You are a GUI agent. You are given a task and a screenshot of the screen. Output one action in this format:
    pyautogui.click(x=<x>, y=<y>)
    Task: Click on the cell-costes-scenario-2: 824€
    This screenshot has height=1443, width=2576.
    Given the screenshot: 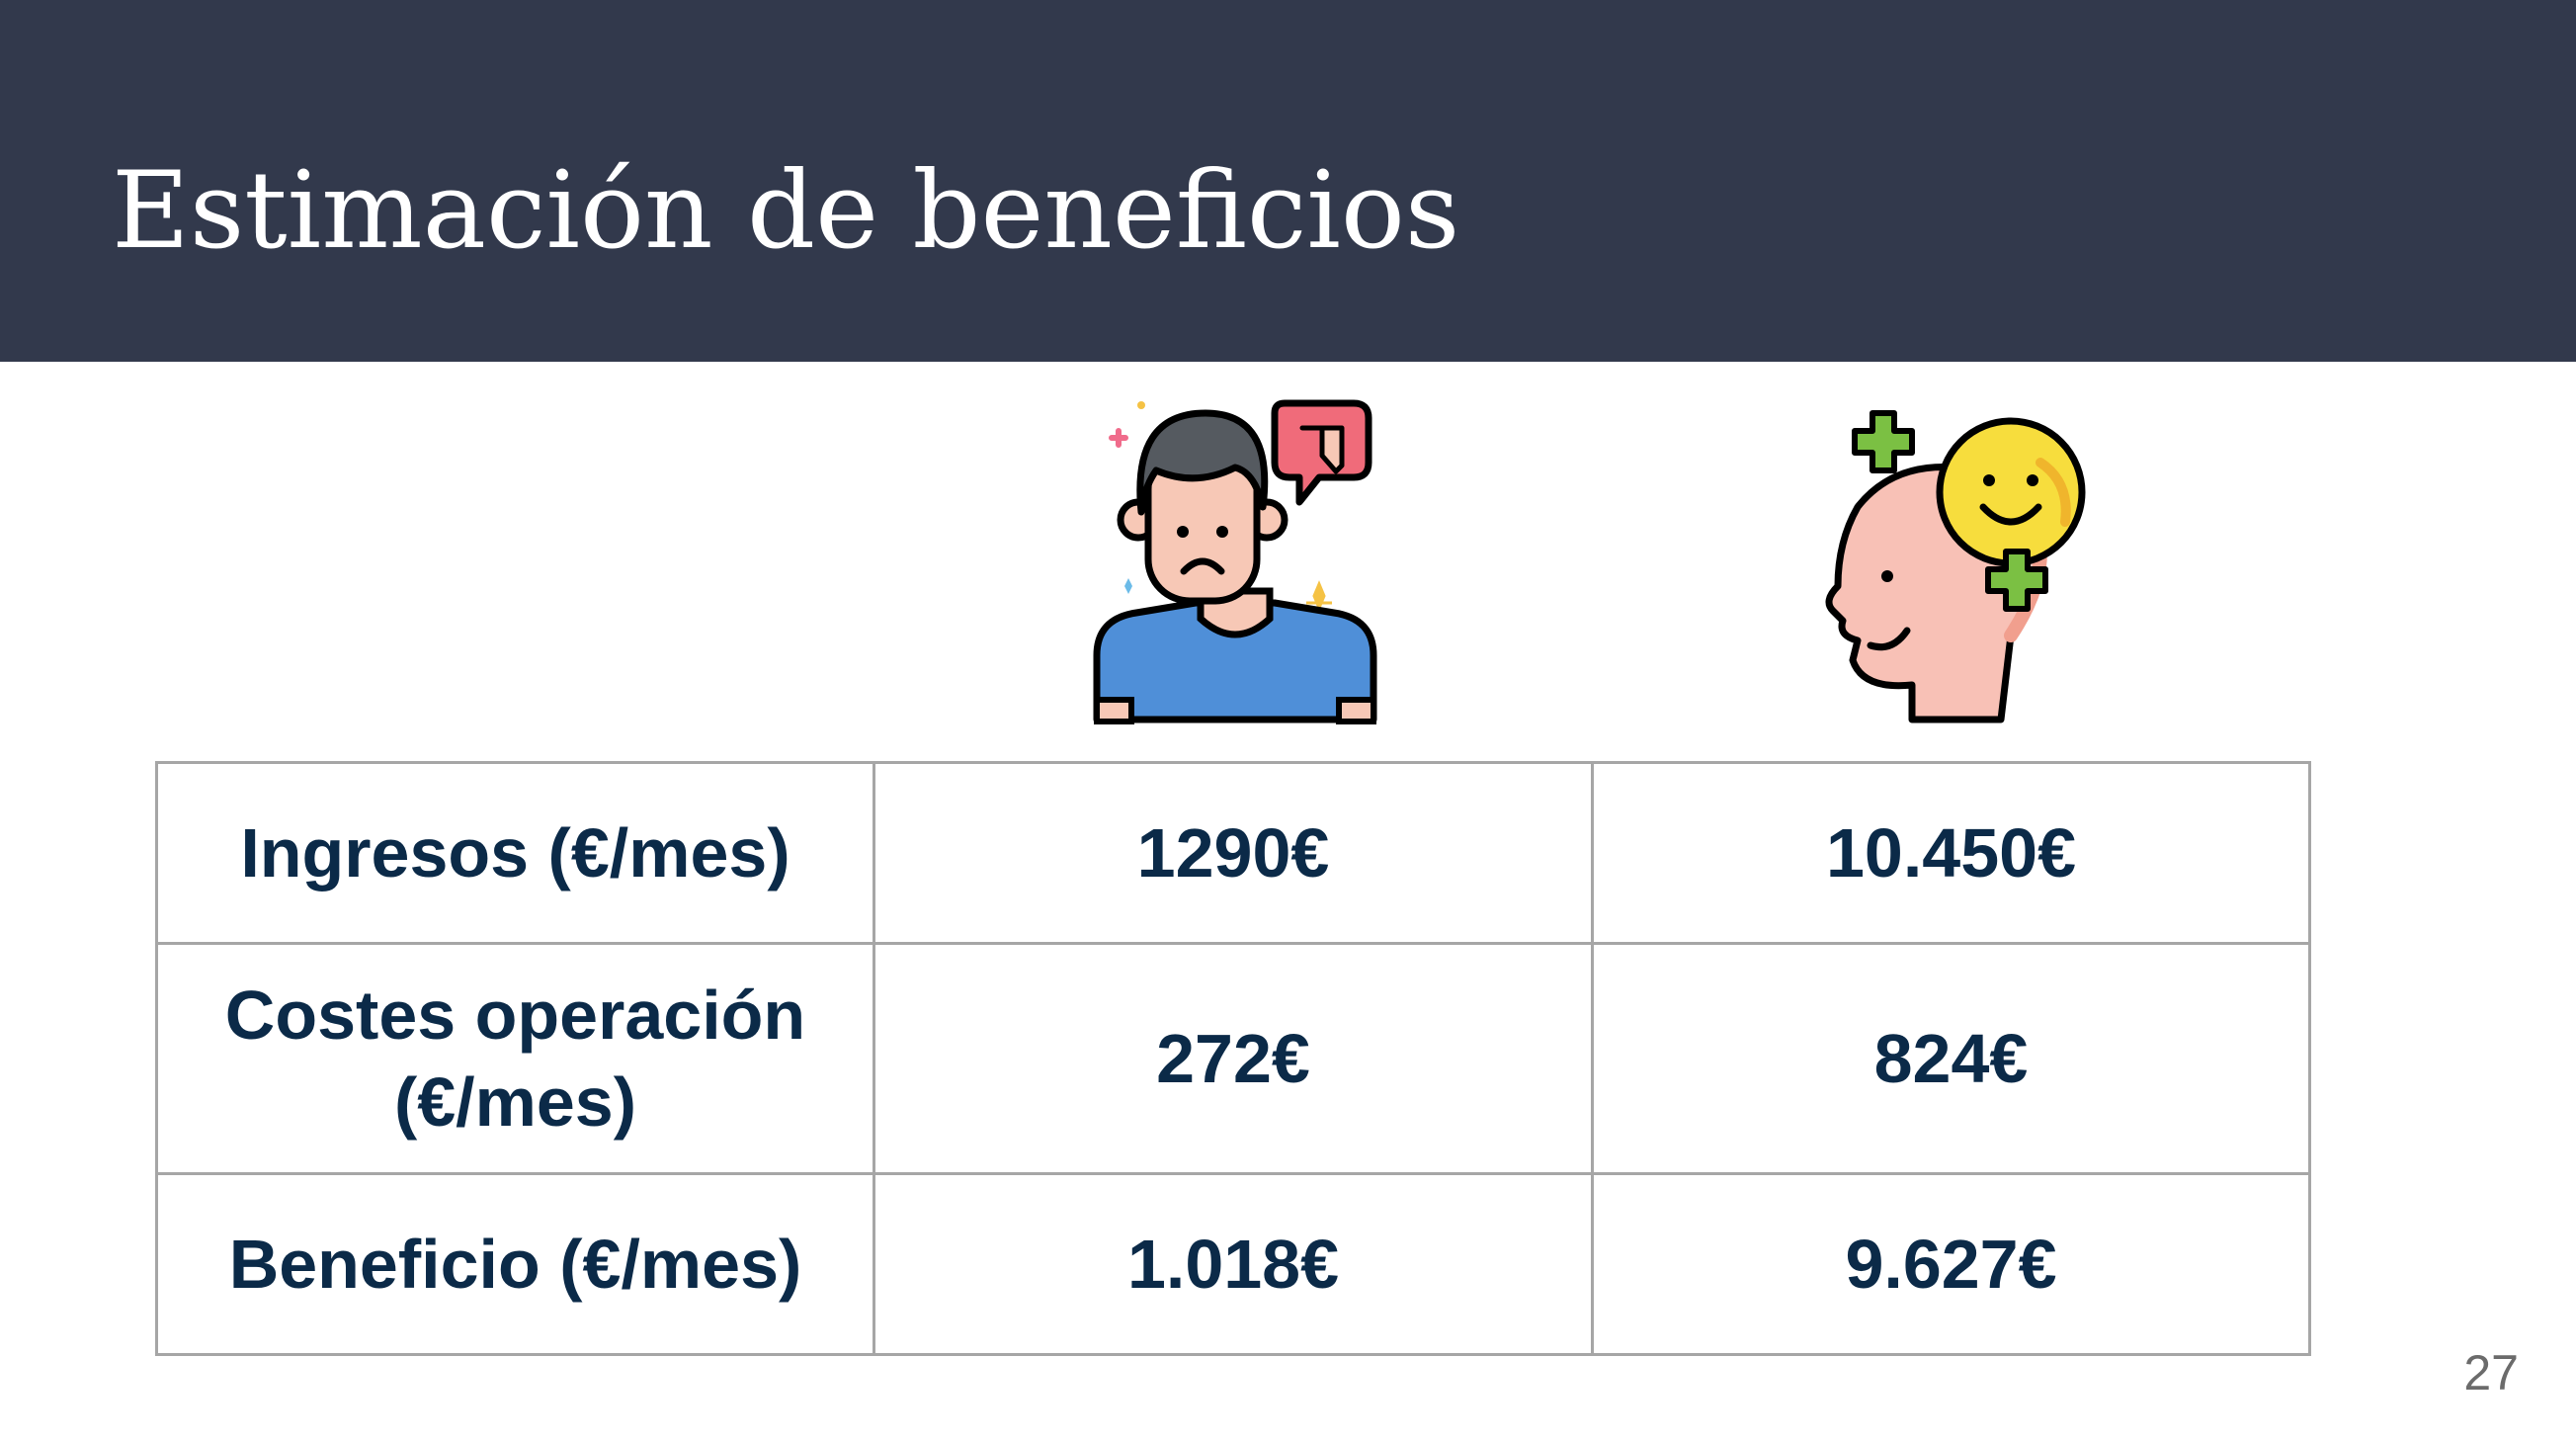 What is the action you would take?
    pyautogui.click(x=1951, y=1058)
    